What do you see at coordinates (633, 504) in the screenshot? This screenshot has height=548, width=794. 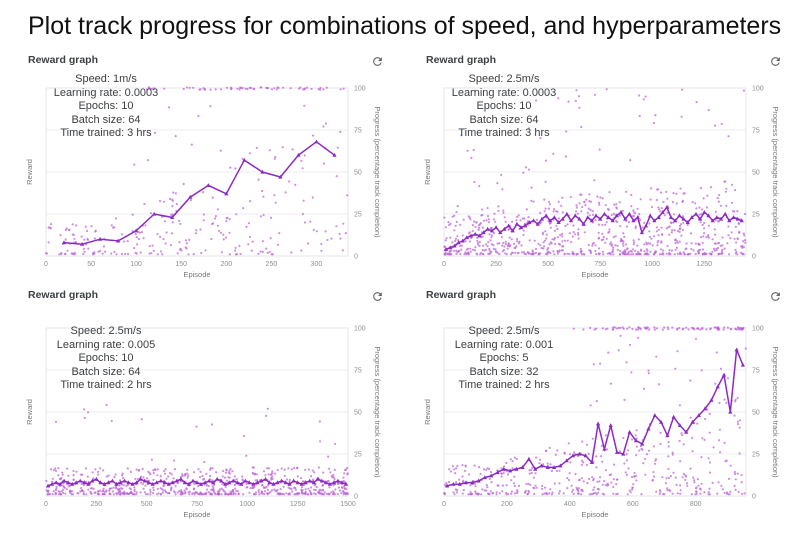 I see `svg-text: 600` at bounding box center [633, 504].